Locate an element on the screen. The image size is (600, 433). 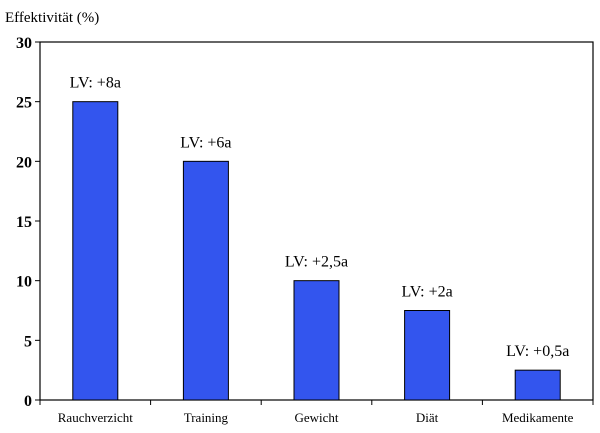
x-tick-label: Rauchverzicht is located at coordinates (95, 417).